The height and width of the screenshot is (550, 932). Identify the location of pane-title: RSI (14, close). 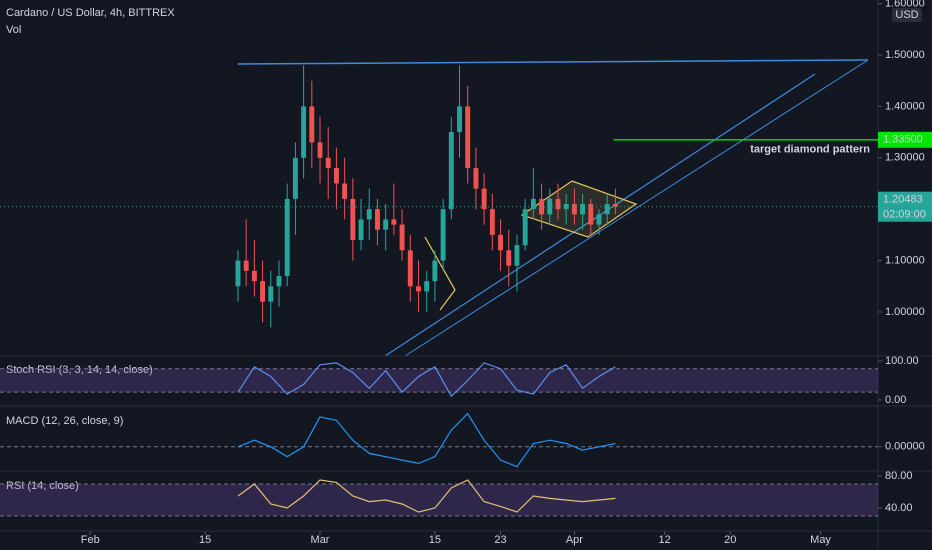
(42, 486).